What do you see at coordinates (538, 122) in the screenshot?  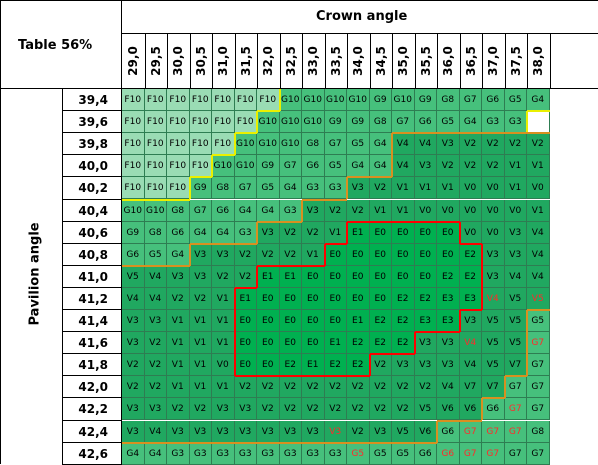 I see `heatmap-cell` at bounding box center [538, 122].